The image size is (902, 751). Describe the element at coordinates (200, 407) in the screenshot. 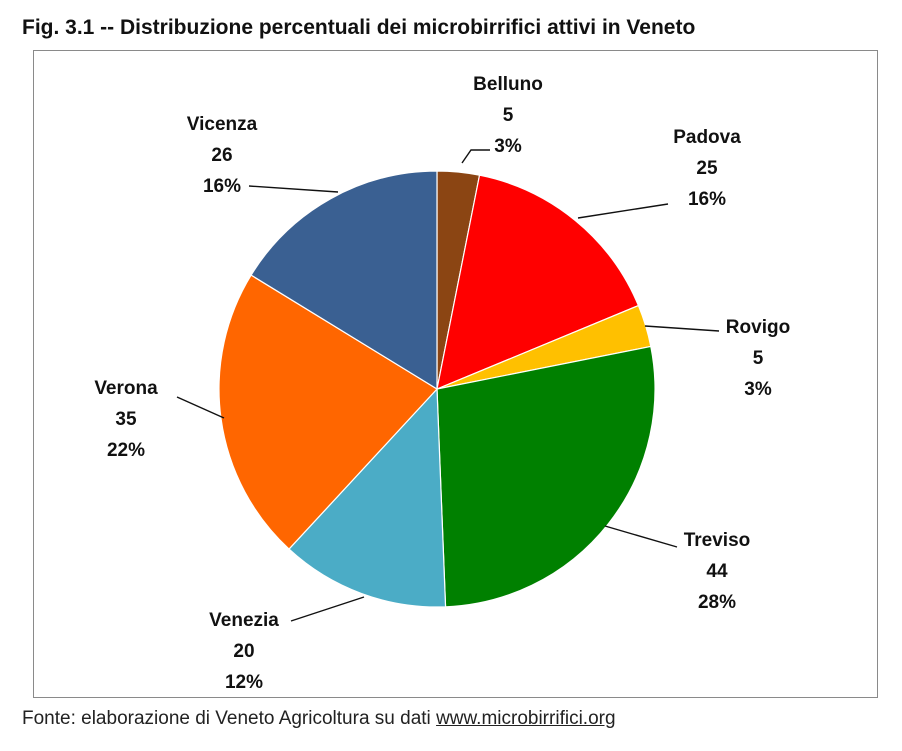

I see `leader-line-verona` at that location.